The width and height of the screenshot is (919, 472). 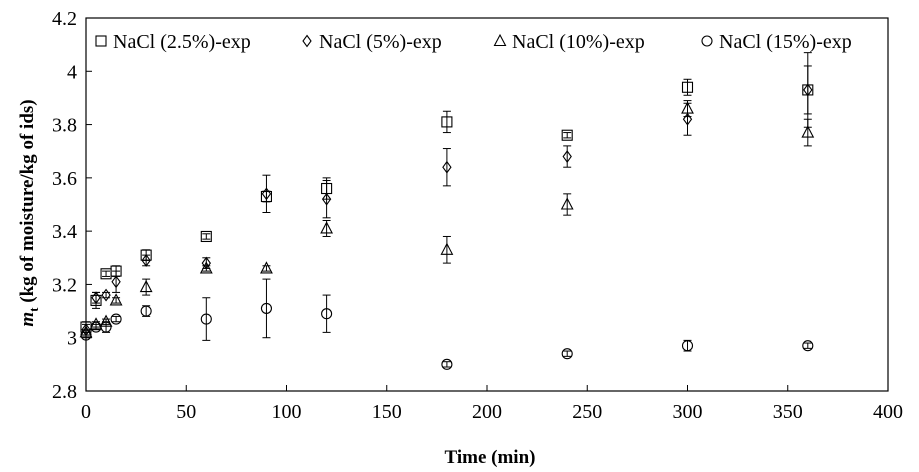 What do you see at coordinates (27, 203) in the screenshot?
I see `y-axis-title-rest: (kg of moisture/kg of ids)` at bounding box center [27, 203].